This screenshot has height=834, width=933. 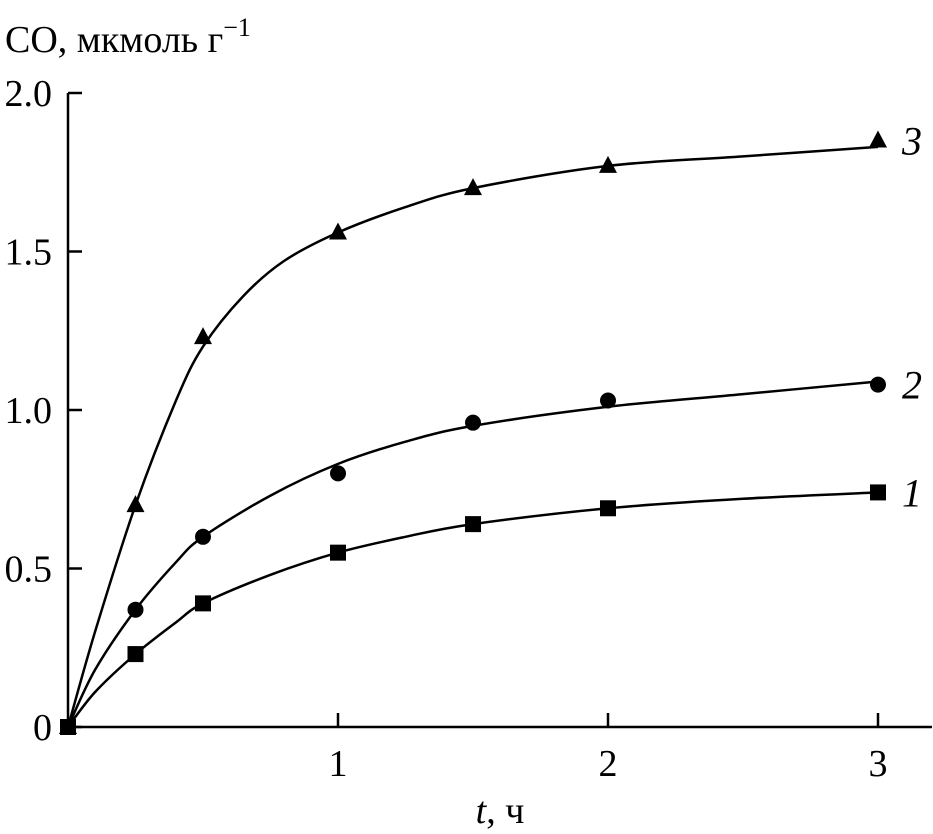 What do you see at coordinates (482, 811) in the screenshot?
I see `x-axis-label-var: t` at bounding box center [482, 811].